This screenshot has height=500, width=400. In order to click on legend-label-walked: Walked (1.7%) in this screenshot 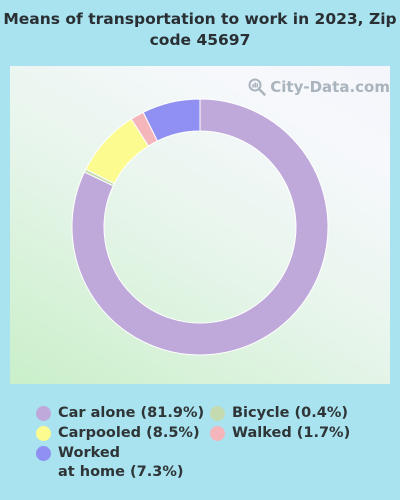, I will do `click(291, 433)`.